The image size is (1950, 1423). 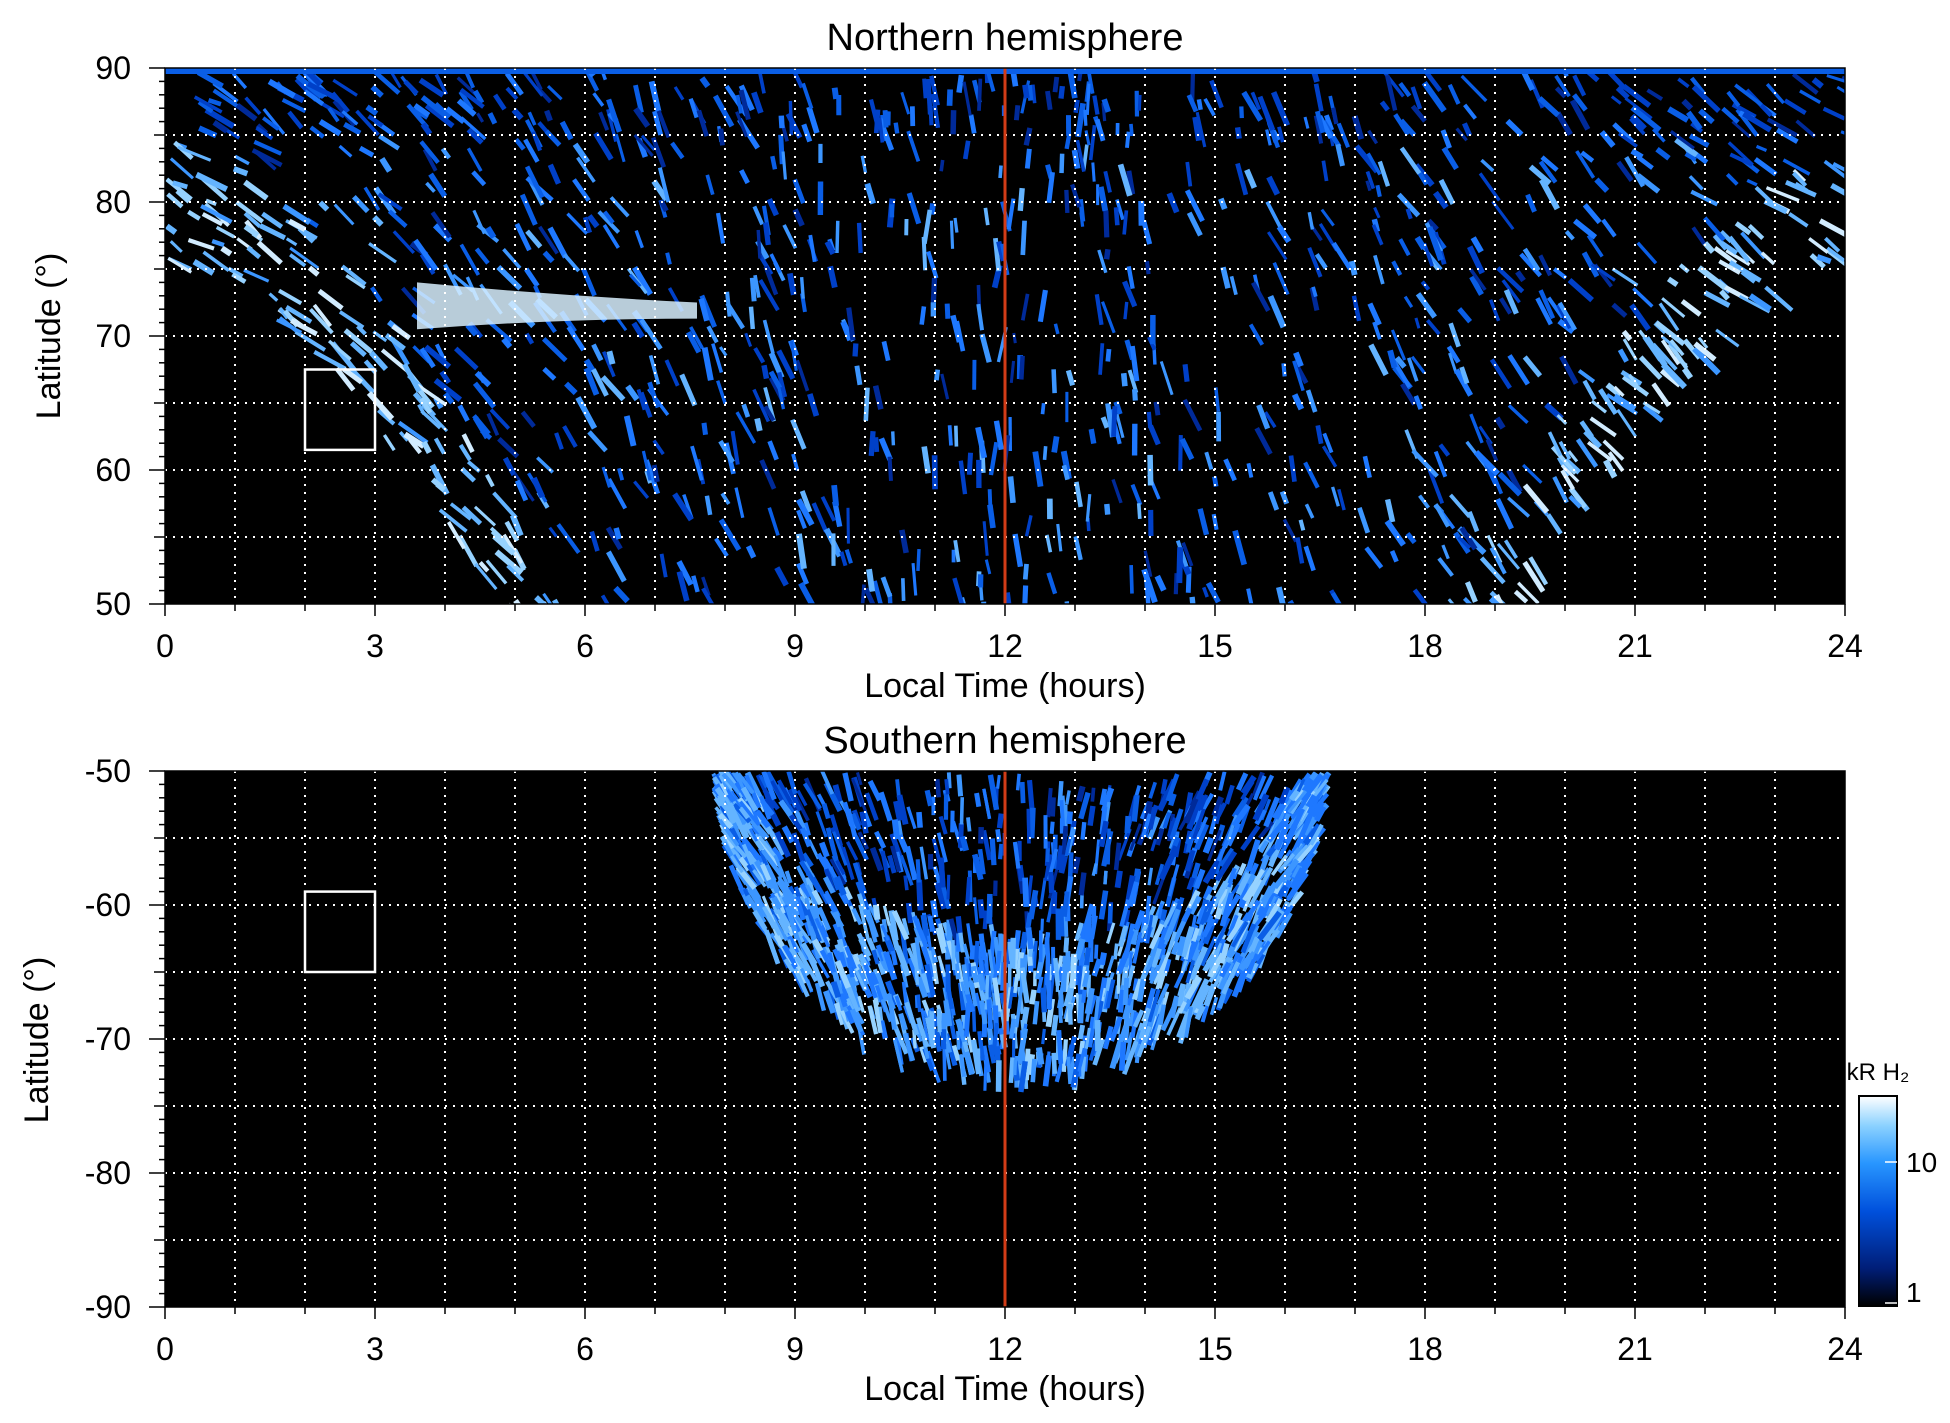 I want to click on x-tick-label: 24, so click(x=1845, y=1349).